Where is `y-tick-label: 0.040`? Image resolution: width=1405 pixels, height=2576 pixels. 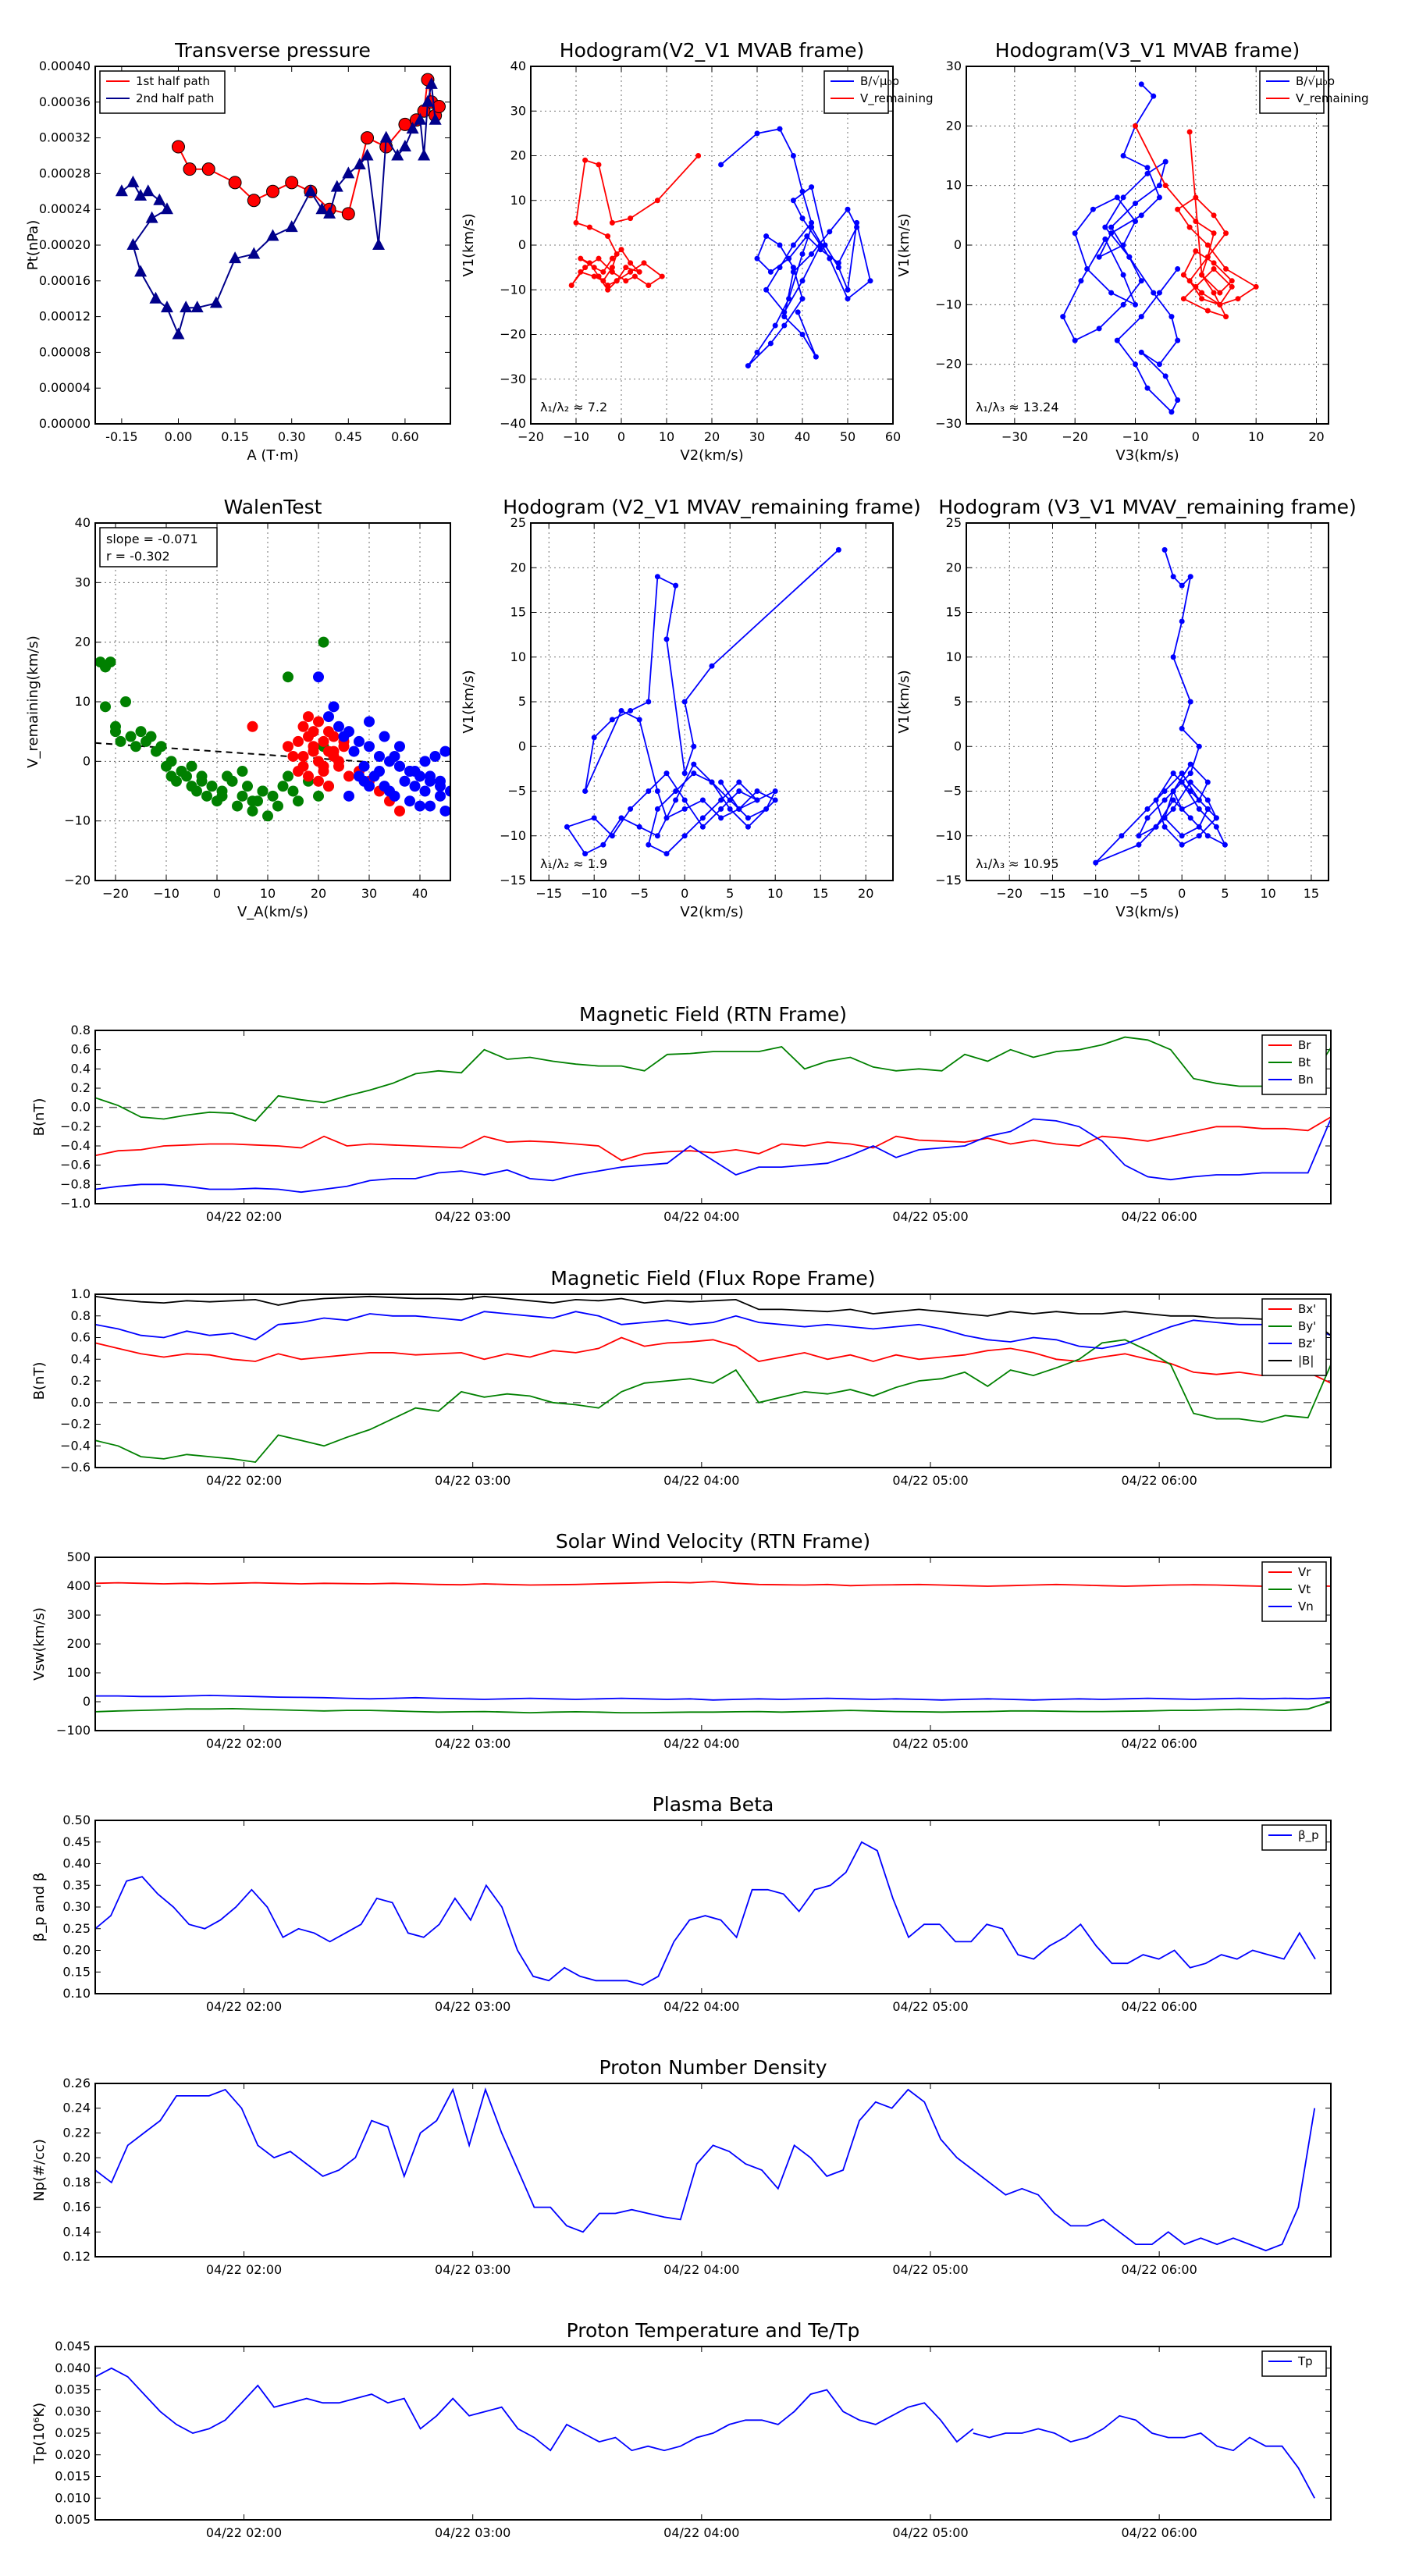
y-tick-label: 0.040 is located at coordinates (73, 2368).